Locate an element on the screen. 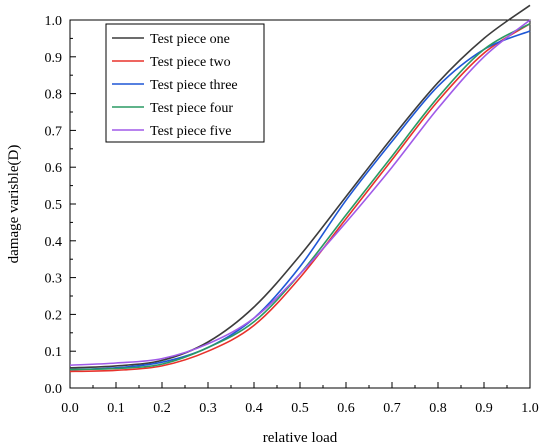 This screenshot has width=550, height=448. legend-label: Test piece two is located at coordinates (190, 62).